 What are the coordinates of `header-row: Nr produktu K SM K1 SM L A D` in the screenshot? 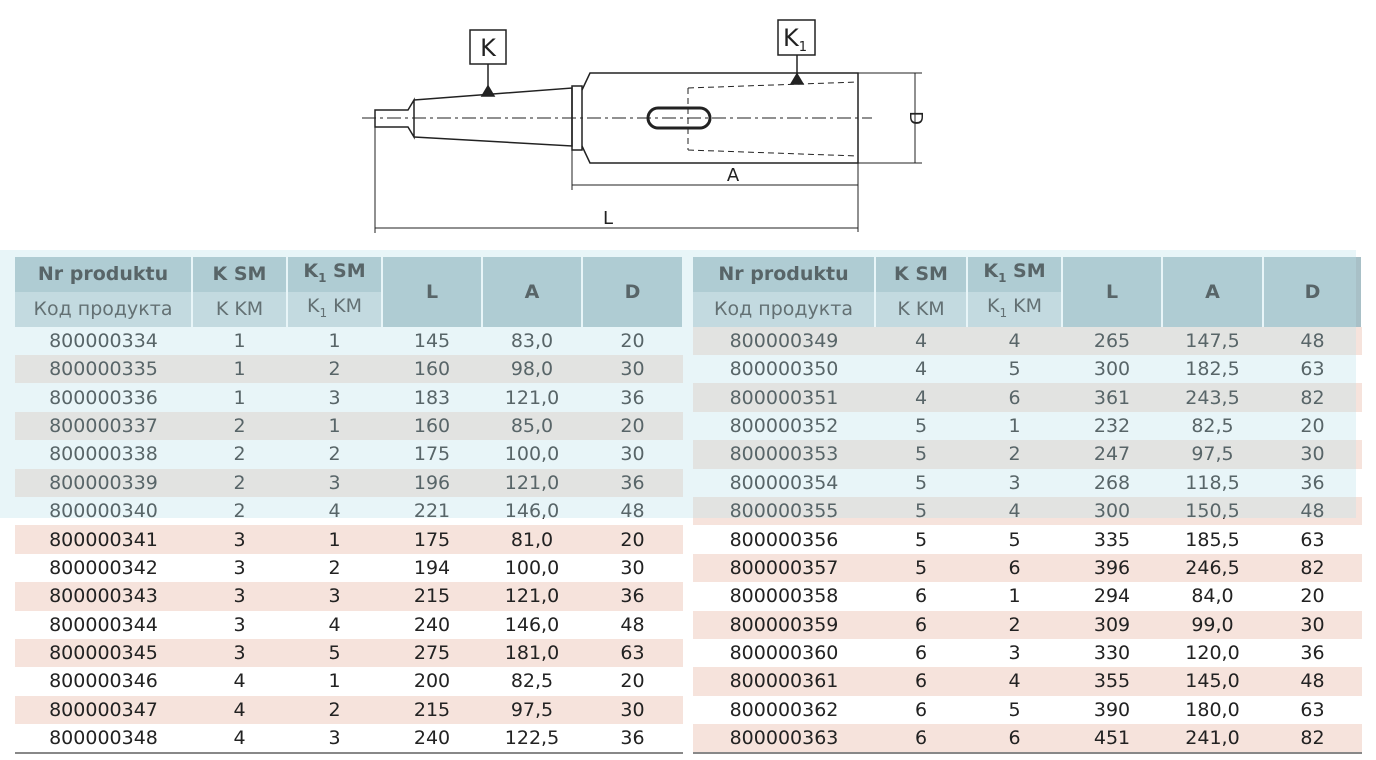 It's located at (349, 292).